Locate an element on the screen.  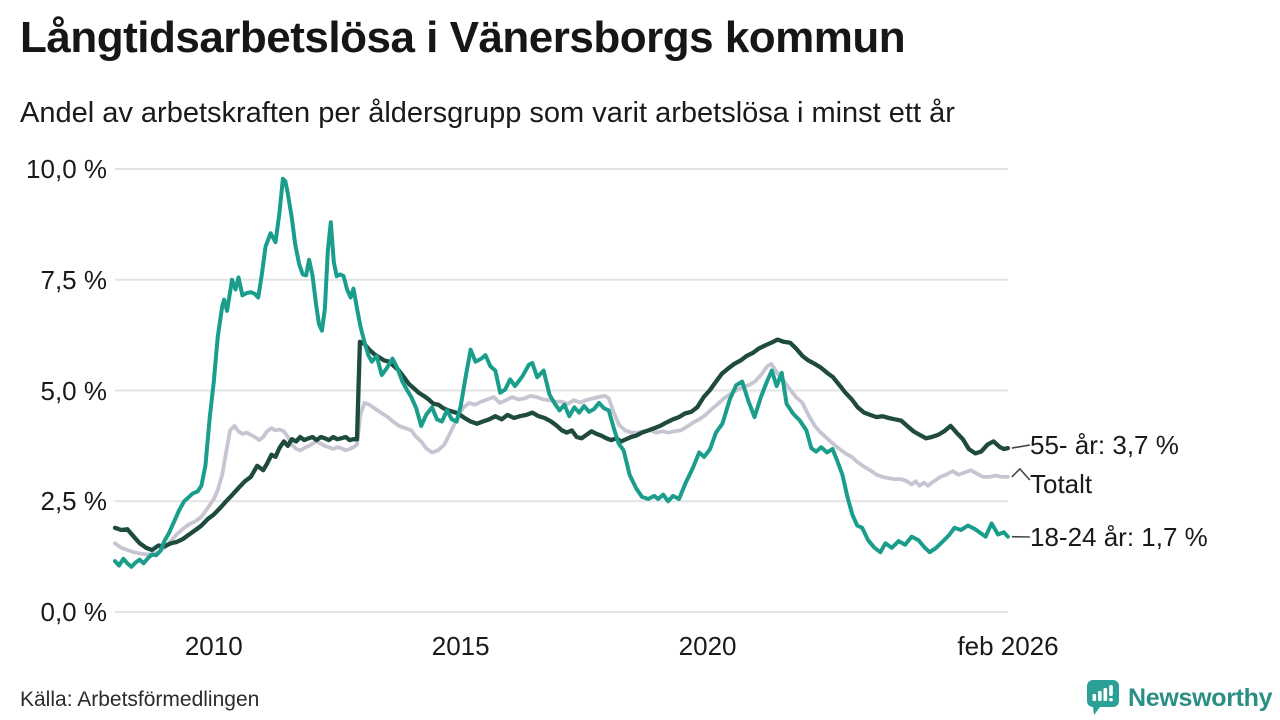
annotation-totalt: Totalt is located at coordinates (1061, 484).